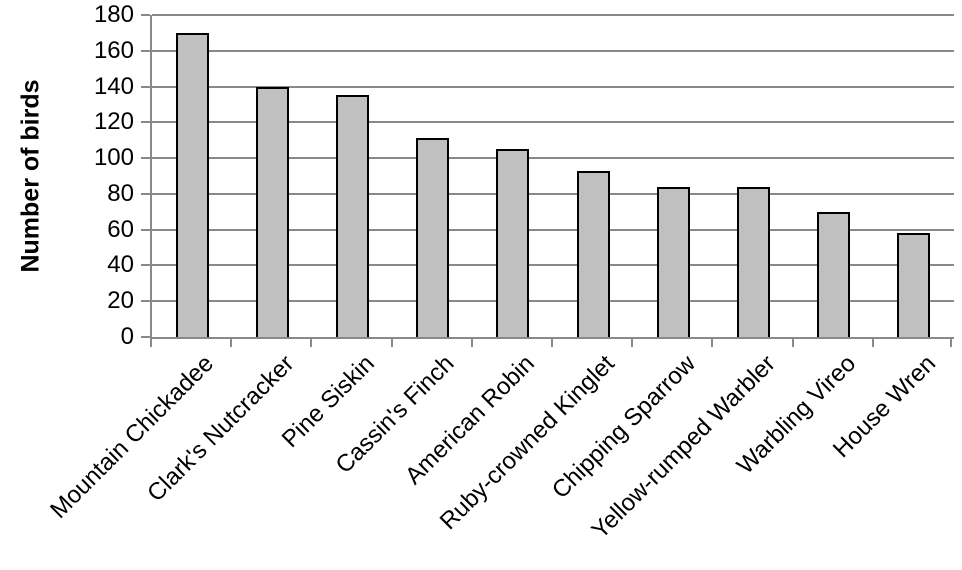 The width and height of the screenshot is (962, 570). What do you see at coordinates (433, 237) in the screenshot?
I see `bar-cassin-s-finch` at bounding box center [433, 237].